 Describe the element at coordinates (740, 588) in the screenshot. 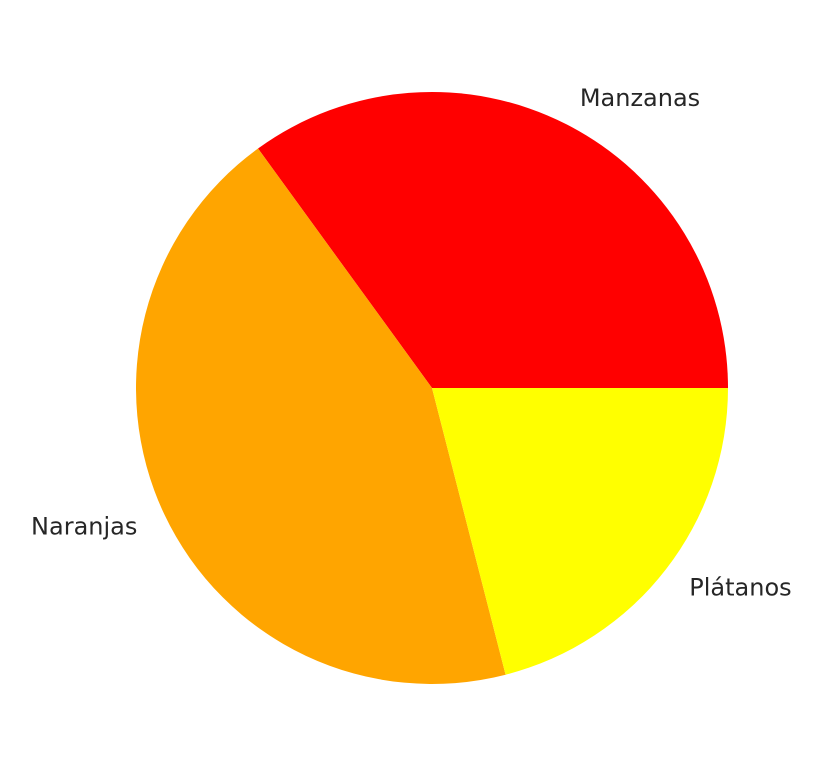

I see `pie-label-plátanos: Plátanos` at that location.